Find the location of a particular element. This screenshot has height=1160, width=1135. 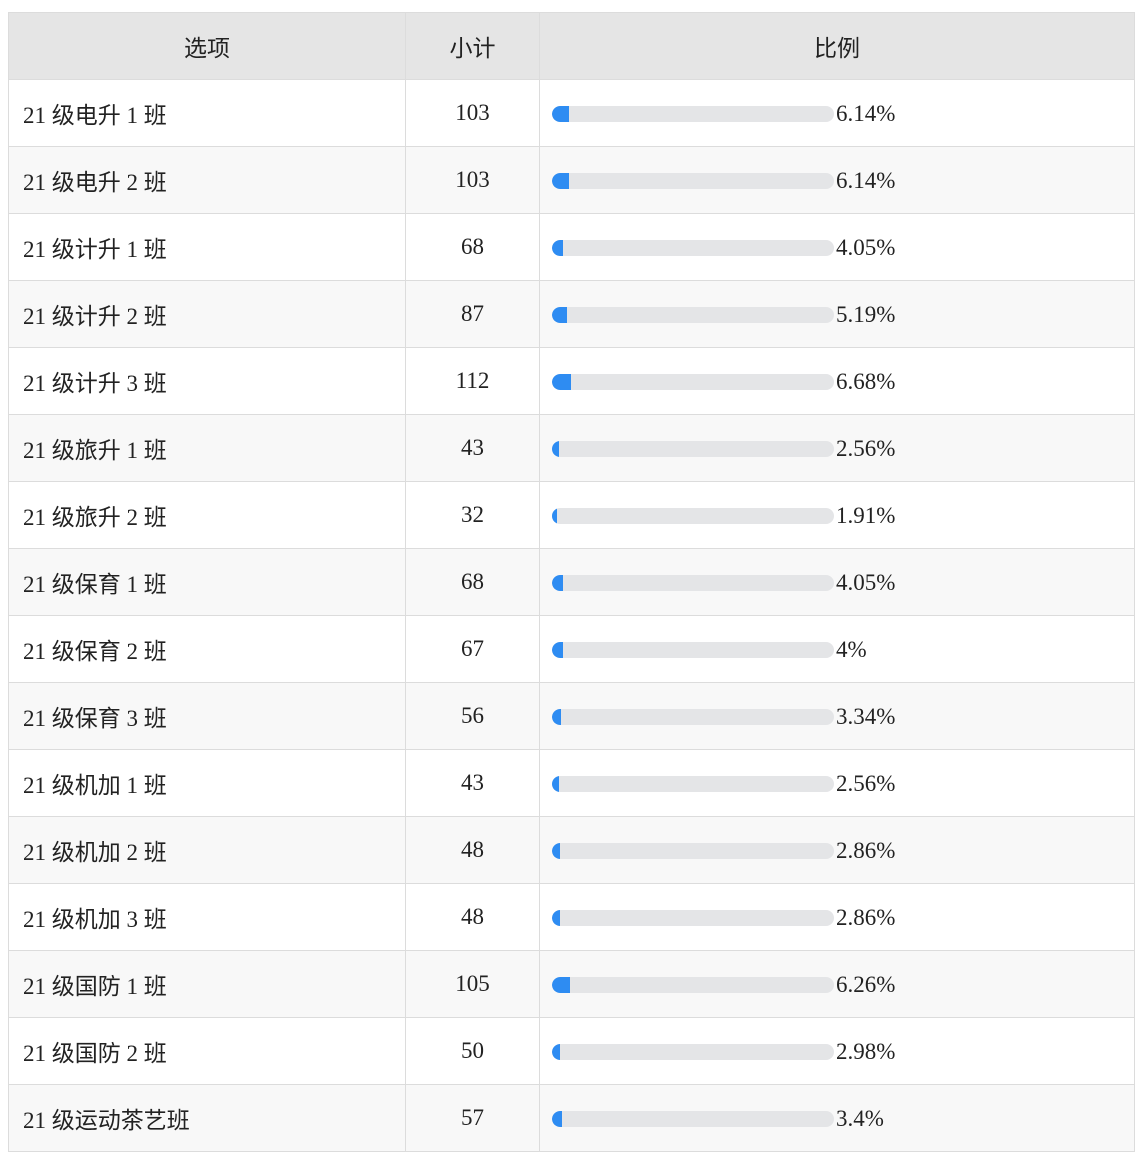

ratio-label: 6.26% is located at coordinates (866, 984).